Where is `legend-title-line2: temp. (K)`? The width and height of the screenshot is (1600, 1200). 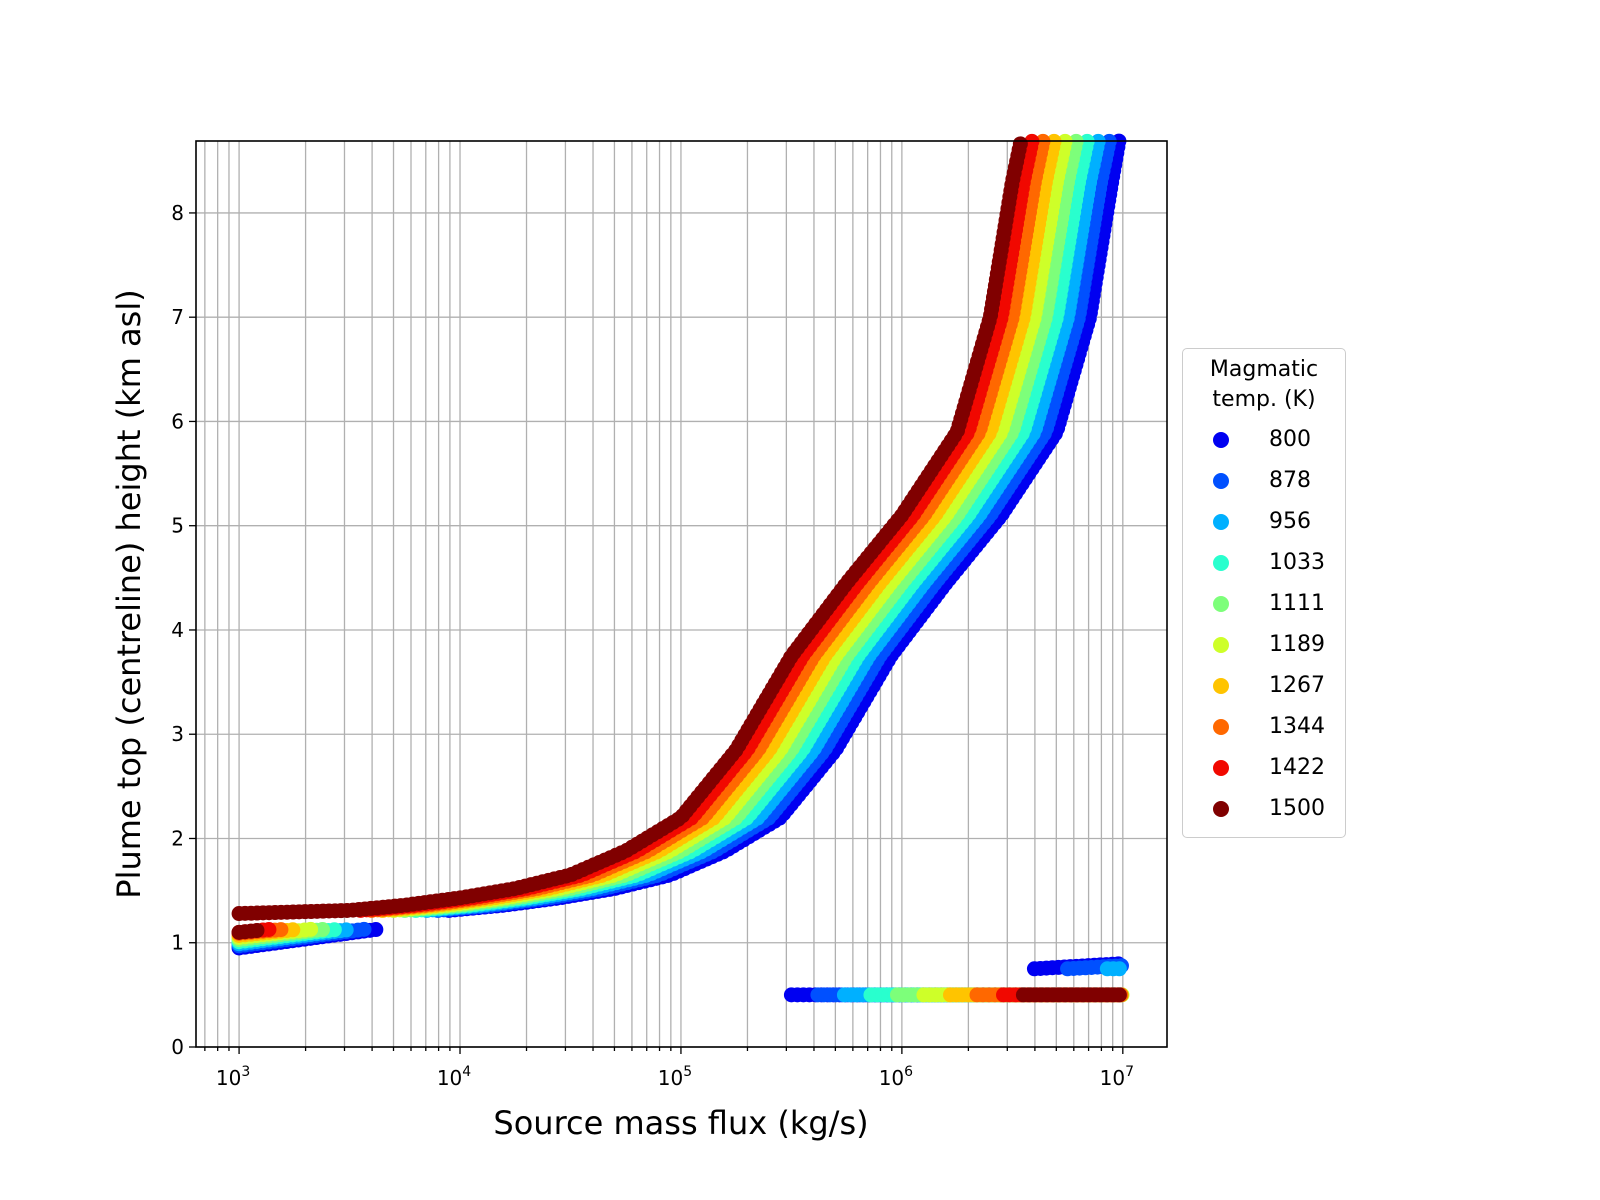
legend-title-line2: temp. (K) is located at coordinates (1264, 399).